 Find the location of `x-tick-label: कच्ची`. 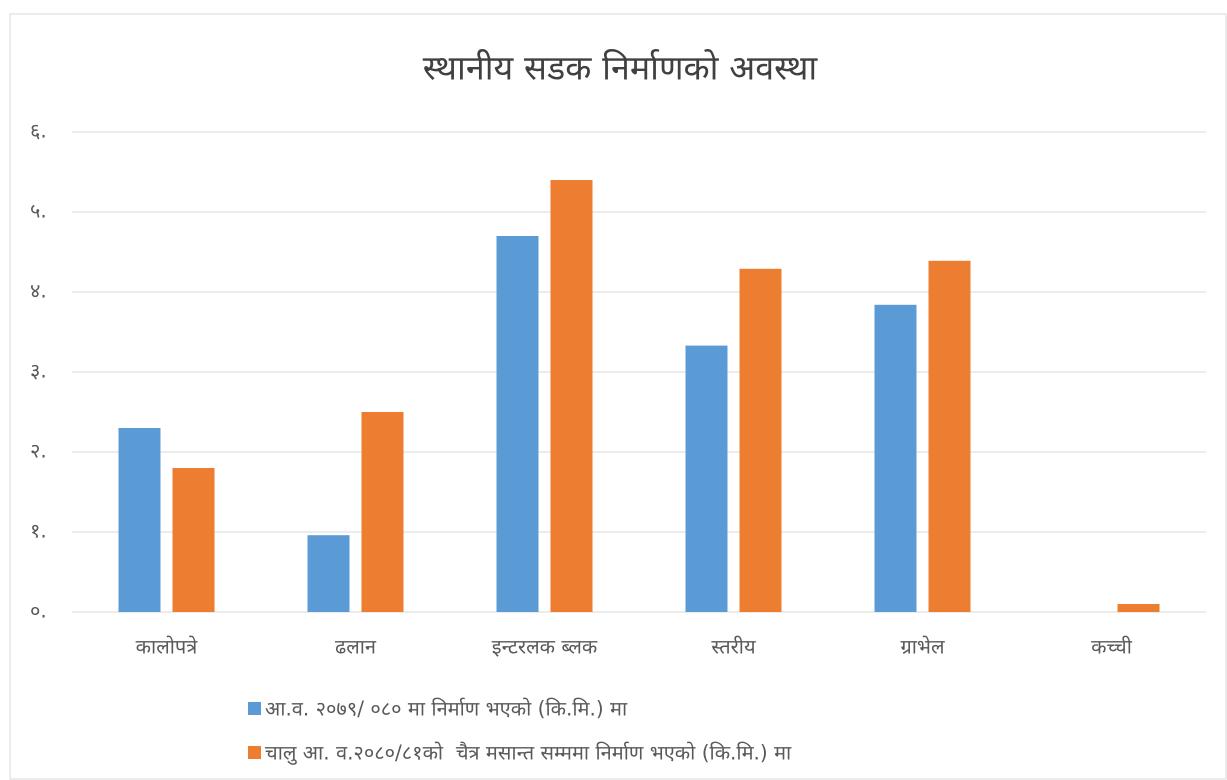

x-tick-label: कच्ची is located at coordinates (1112, 647).